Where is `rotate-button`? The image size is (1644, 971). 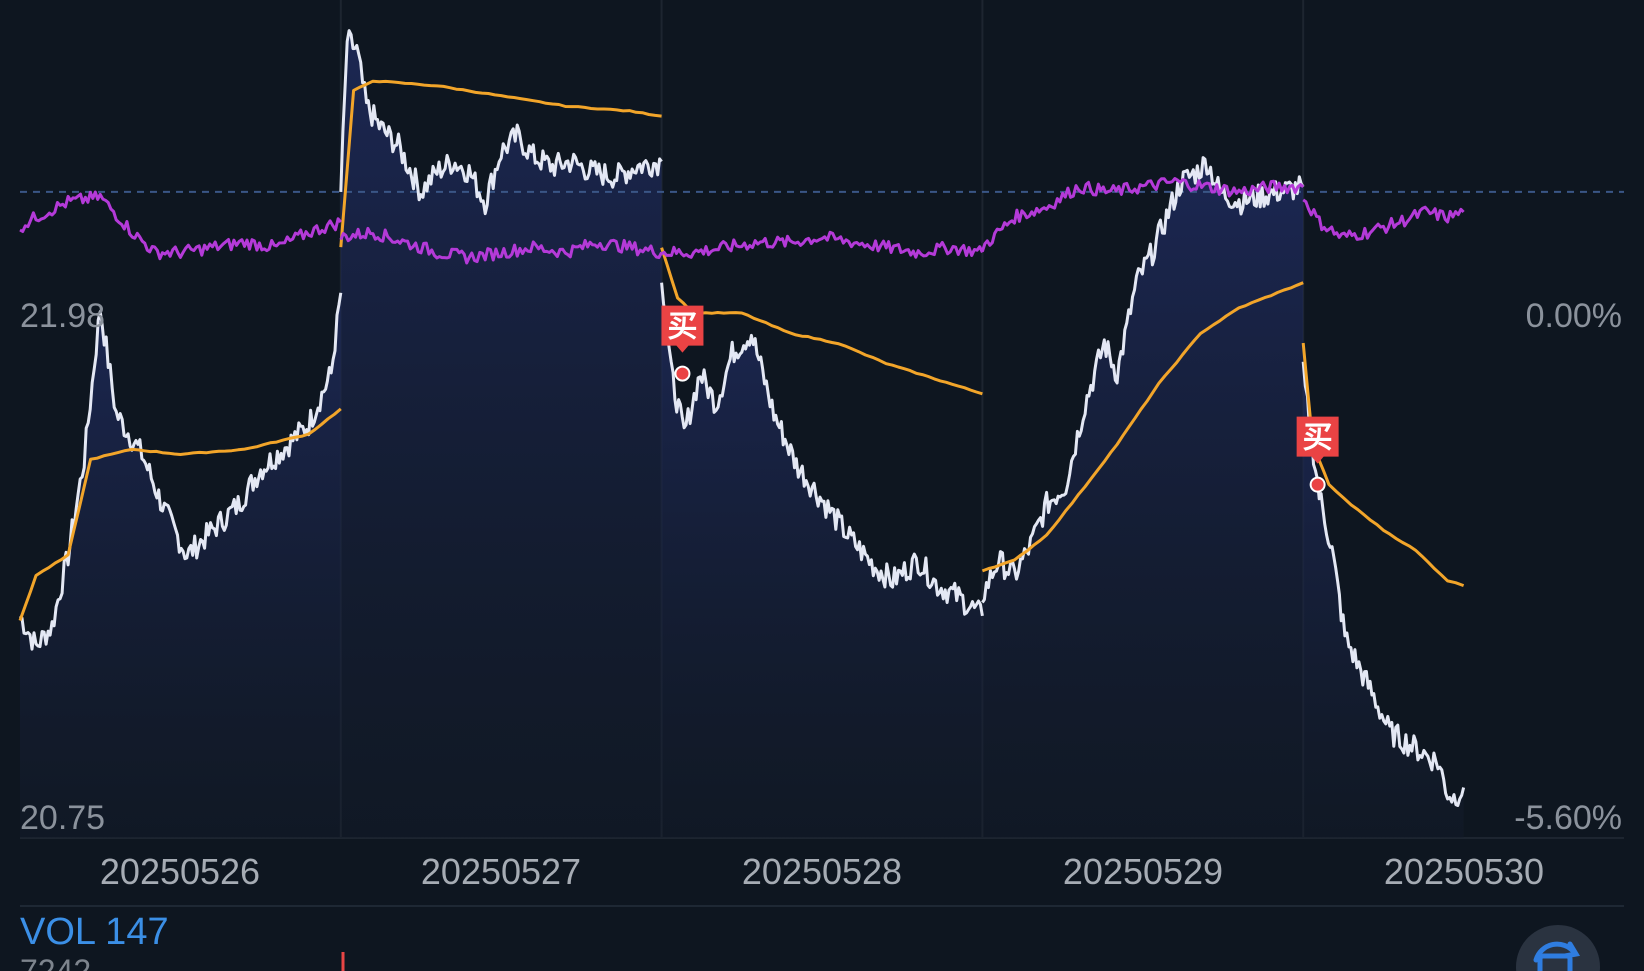
rotate-button is located at coordinates (1558, 948).